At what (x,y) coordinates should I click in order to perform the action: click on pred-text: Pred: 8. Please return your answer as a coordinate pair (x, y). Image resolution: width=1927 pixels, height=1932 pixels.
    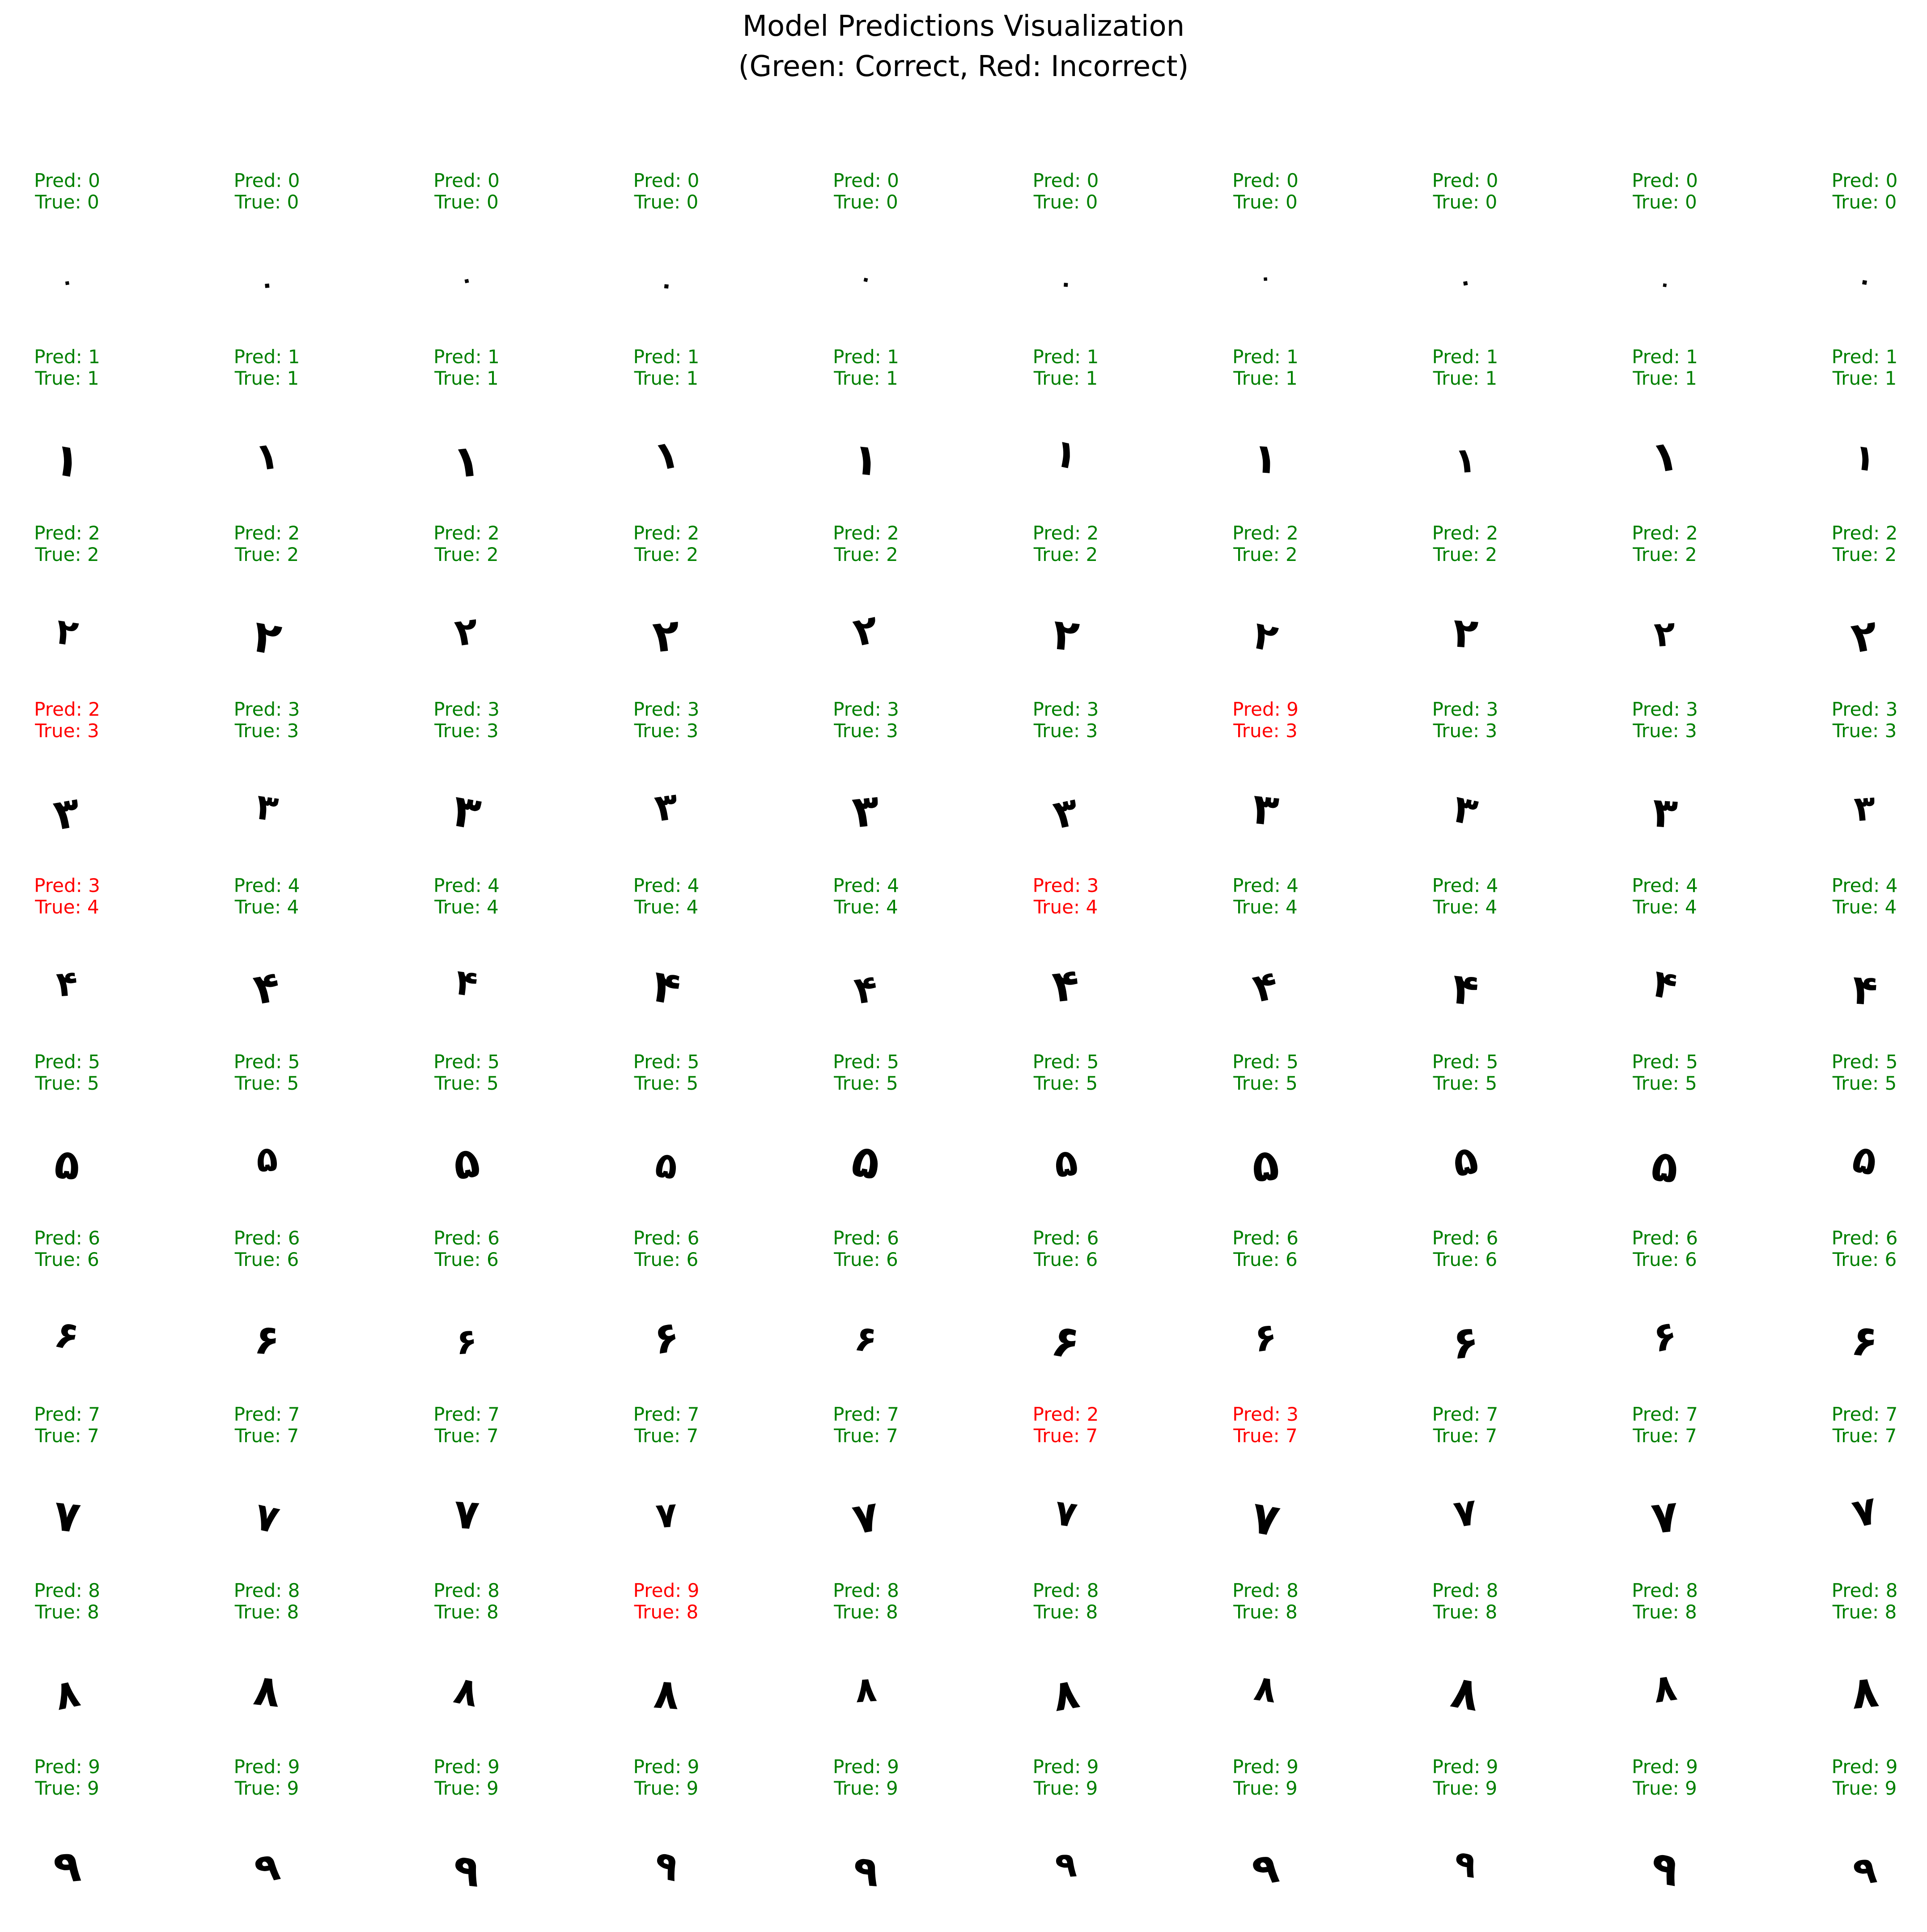
    Looking at the image, I should click on (83, 1590).